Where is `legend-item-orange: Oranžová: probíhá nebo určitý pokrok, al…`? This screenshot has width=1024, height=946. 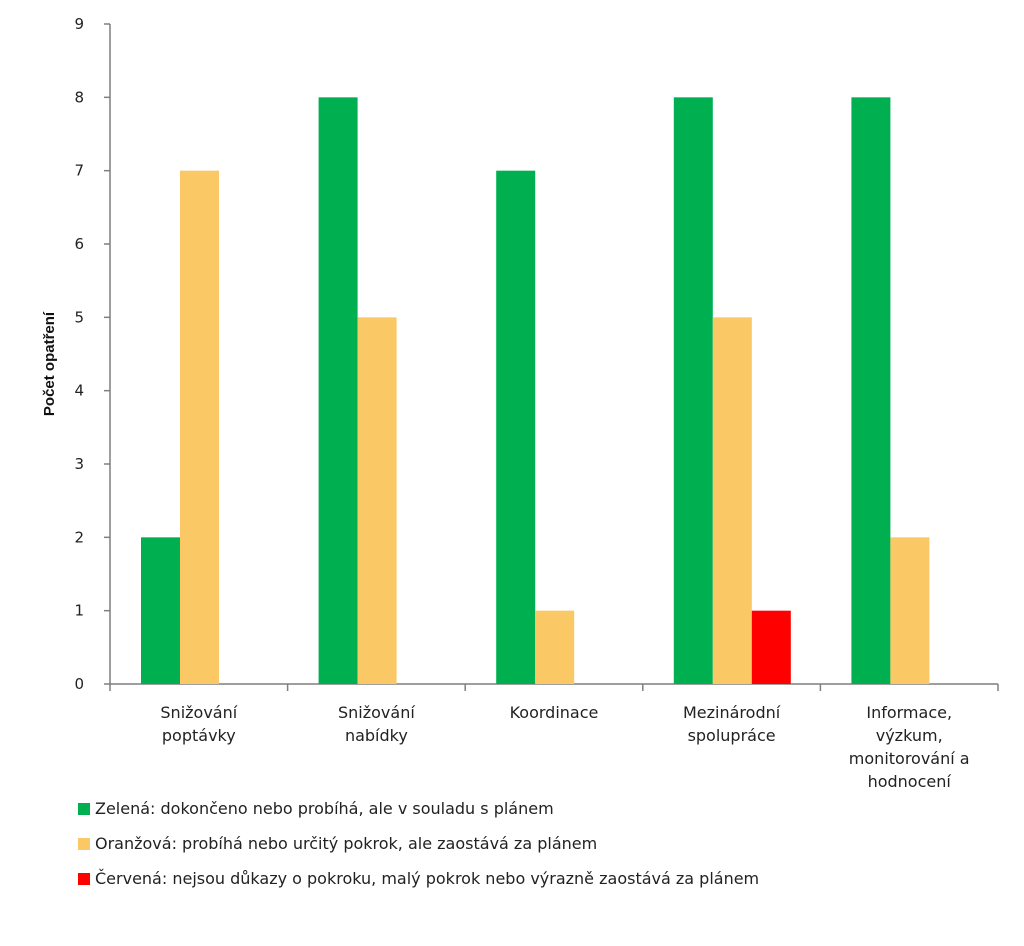 legend-item-orange: Oranžová: probíhá nebo určitý pokrok, al… is located at coordinates (528, 843).